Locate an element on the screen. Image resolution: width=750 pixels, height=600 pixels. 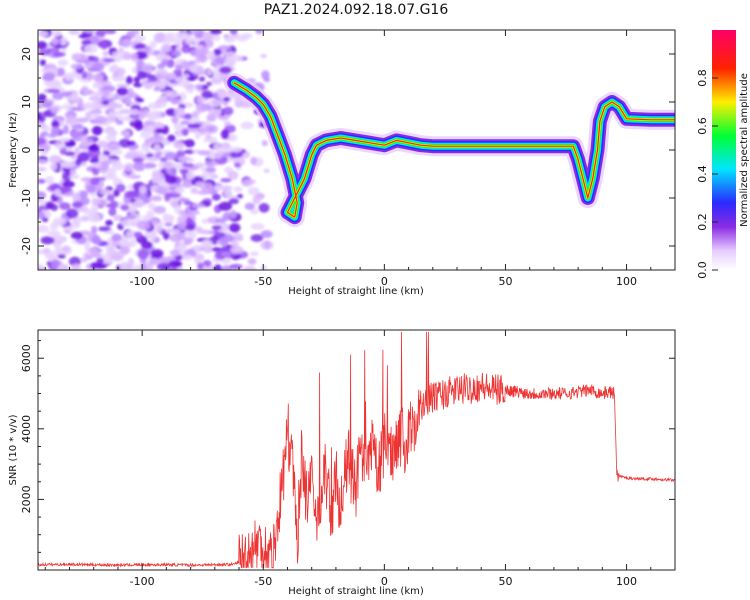
snr-ytick-label: 2000 is located at coordinates (26, 499).